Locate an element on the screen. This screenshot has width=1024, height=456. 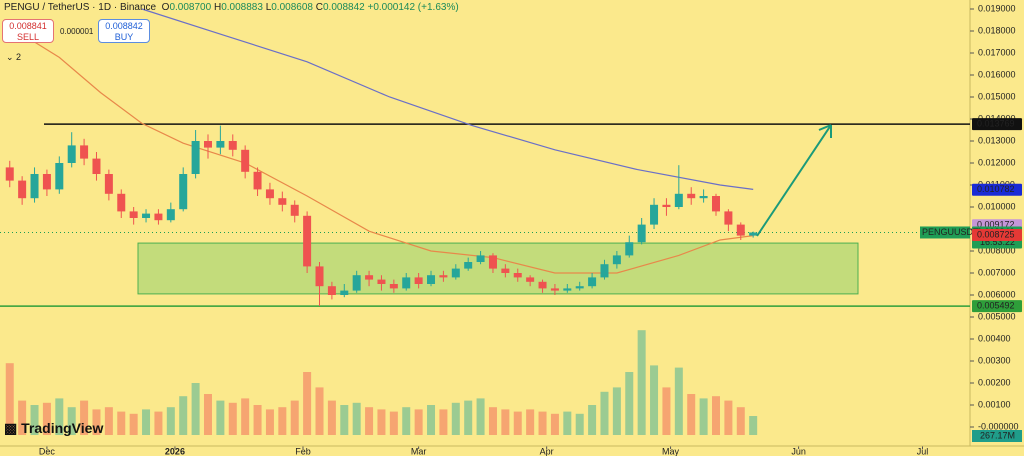
buy-button: 0.008842 BUY is located at coordinates (124, 31).